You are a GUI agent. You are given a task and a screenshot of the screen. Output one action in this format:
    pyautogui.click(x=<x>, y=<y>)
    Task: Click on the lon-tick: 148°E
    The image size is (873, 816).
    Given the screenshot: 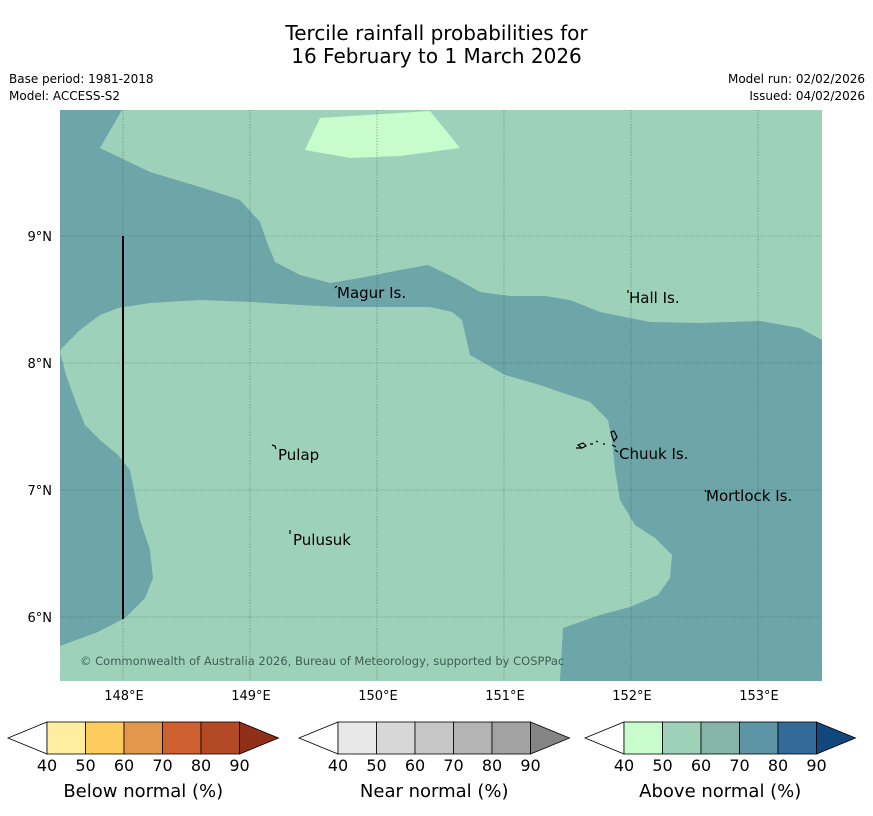 What is the action you would take?
    pyautogui.click(x=124, y=696)
    